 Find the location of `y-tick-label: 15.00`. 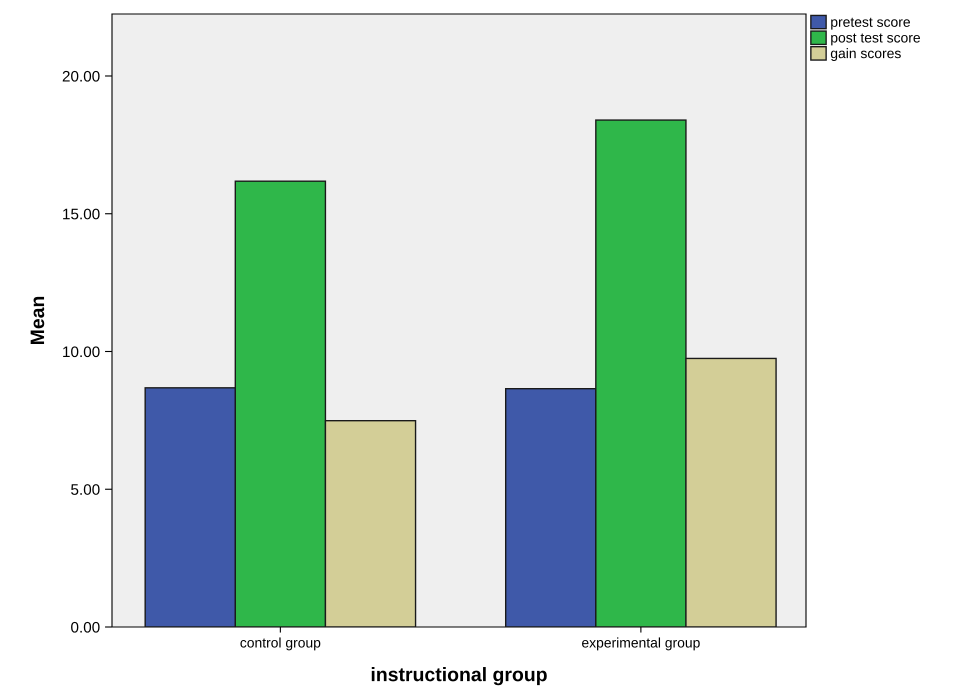

y-tick-label: 15.00 is located at coordinates (81, 214).